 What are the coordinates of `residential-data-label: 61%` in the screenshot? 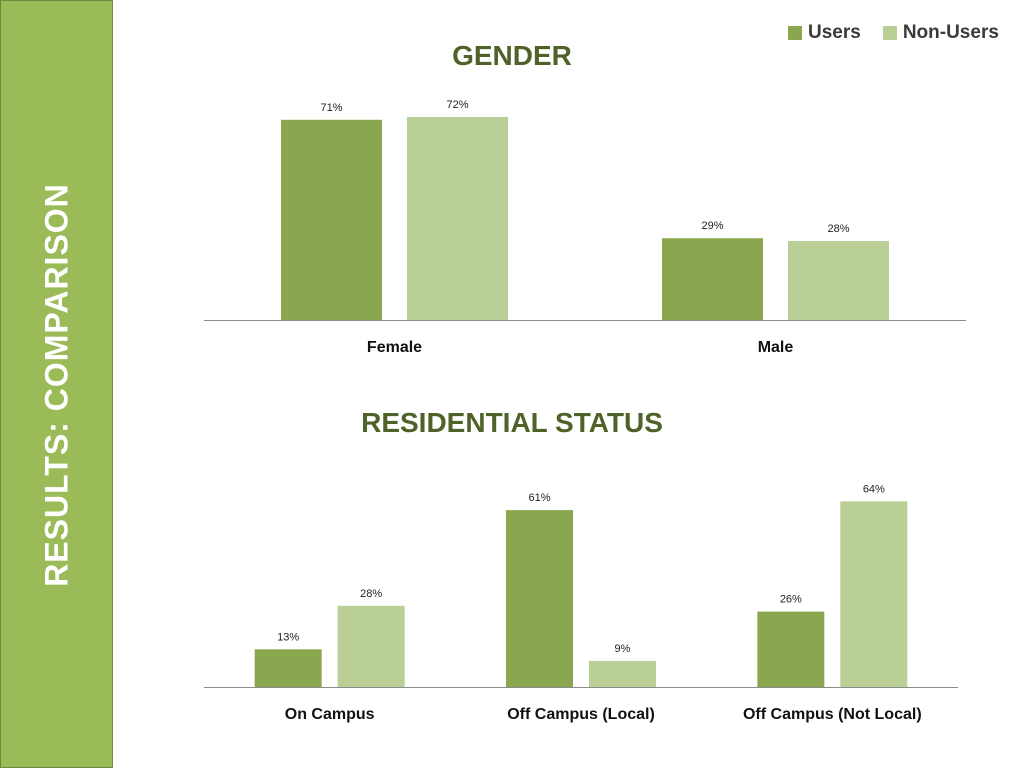 It's located at (539, 498).